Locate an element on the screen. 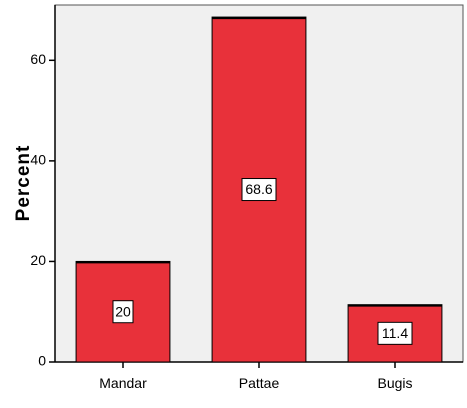 This screenshot has height=408, width=467. x-category-label: Pattae is located at coordinates (259, 383).